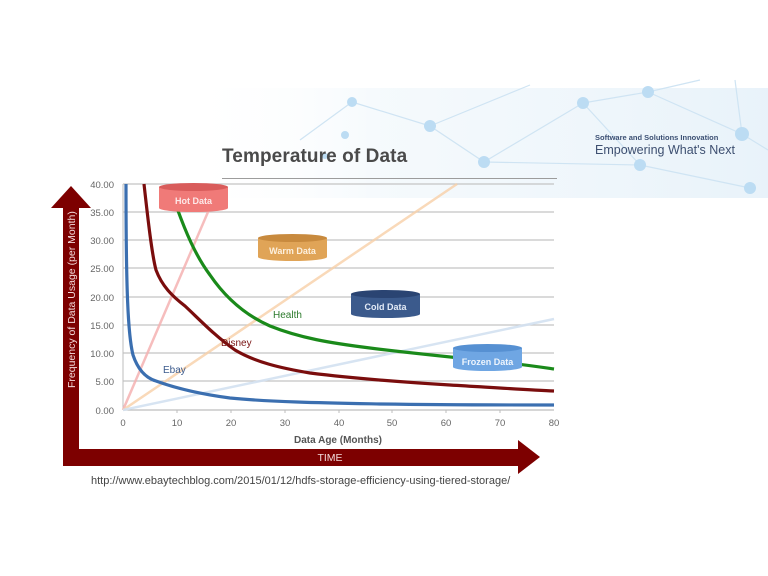  What do you see at coordinates (488, 362) in the screenshot?
I see `tier-label-frozen: Frozen Data` at bounding box center [488, 362].